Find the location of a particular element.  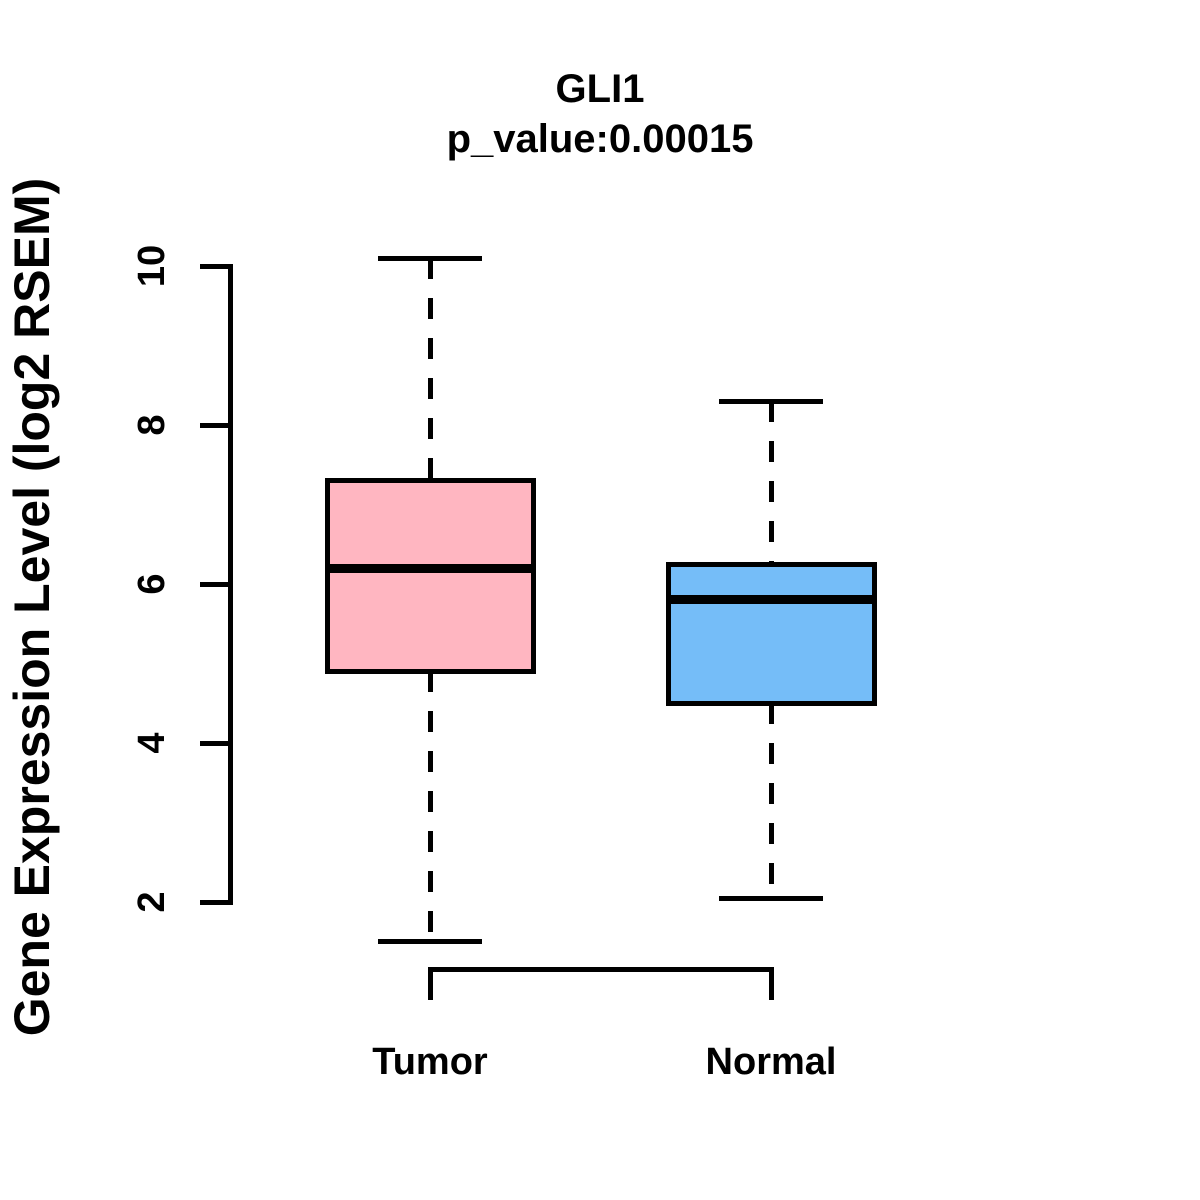

box-normal is located at coordinates (771, 633).